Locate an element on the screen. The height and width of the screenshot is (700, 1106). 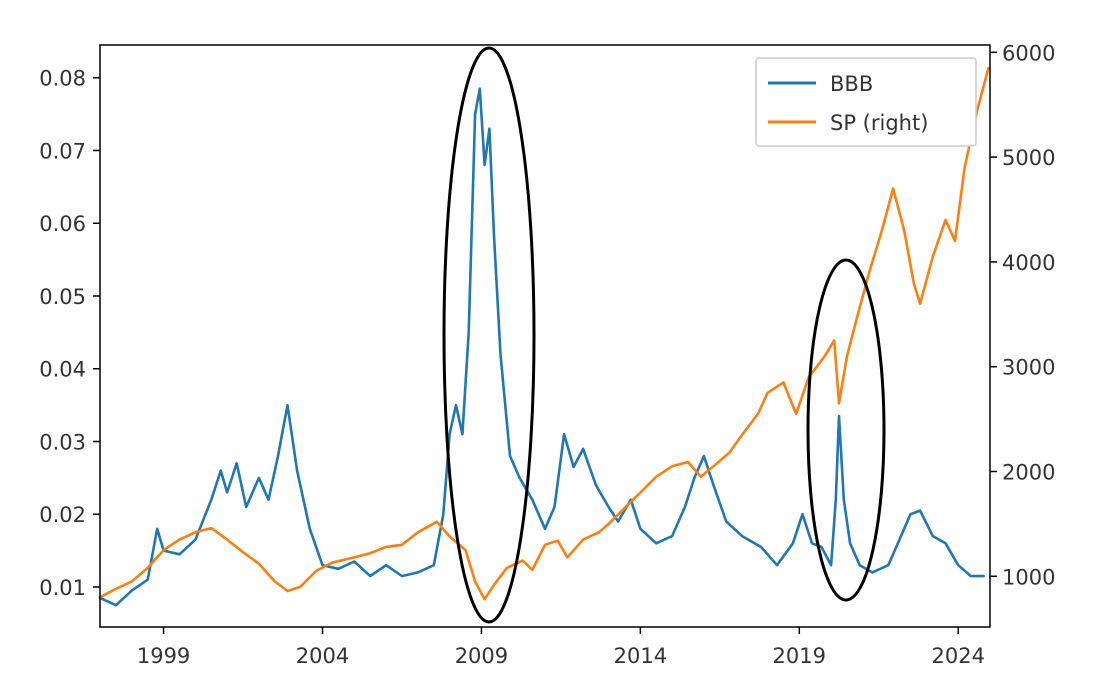
y-right-tick-label: 2000 is located at coordinates (1028, 472).